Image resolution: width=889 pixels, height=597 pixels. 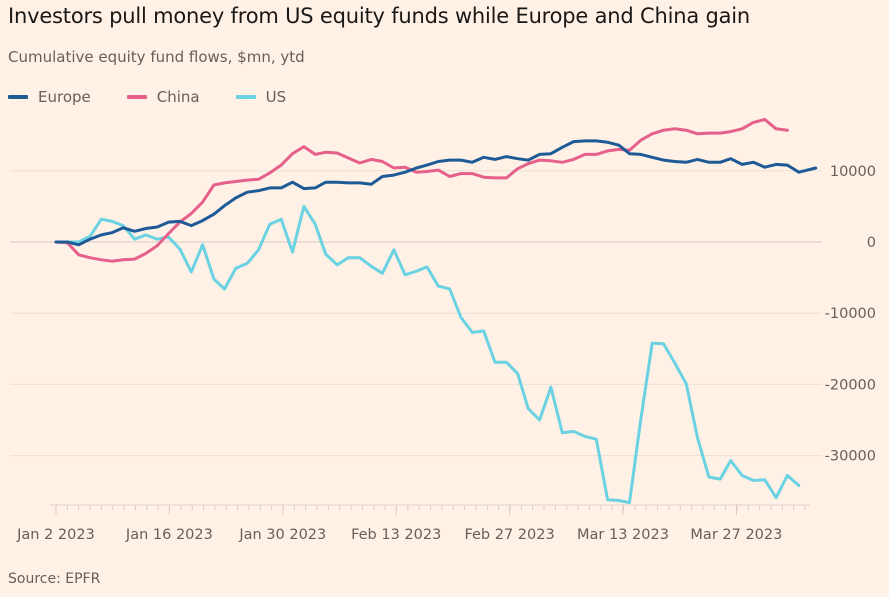 I want to click on legend-label-china: China, so click(x=178, y=97).